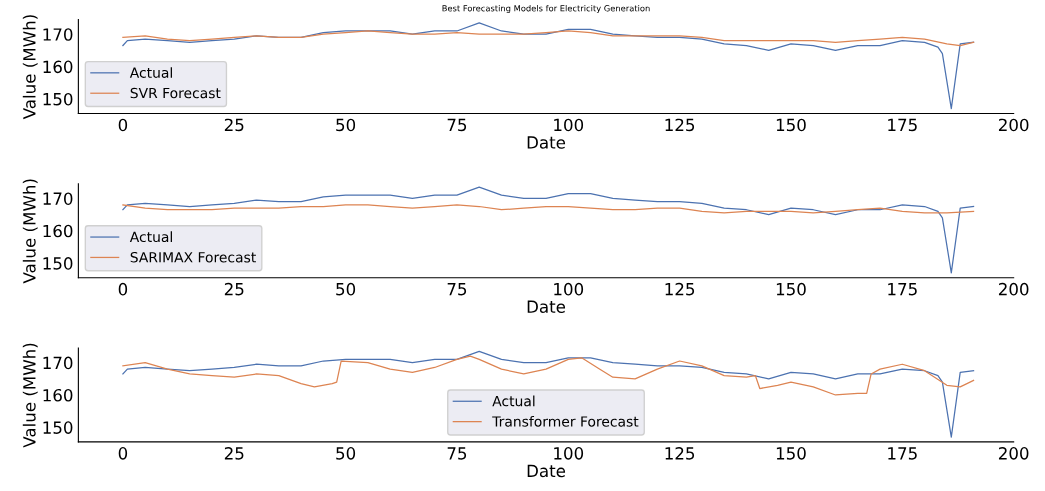  I want to click on legend-label: Transformer Forecast, so click(565, 421).